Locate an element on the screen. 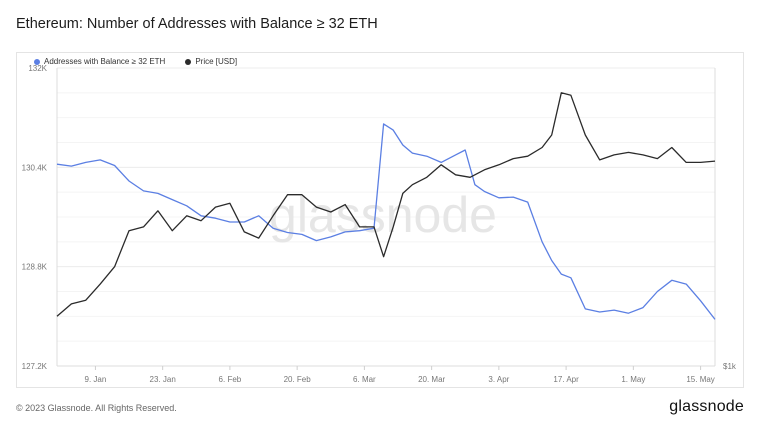 The height and width of the screenshot is (428, 760). x-tick-label: 9. Jan is located at coordinates (96, 379).